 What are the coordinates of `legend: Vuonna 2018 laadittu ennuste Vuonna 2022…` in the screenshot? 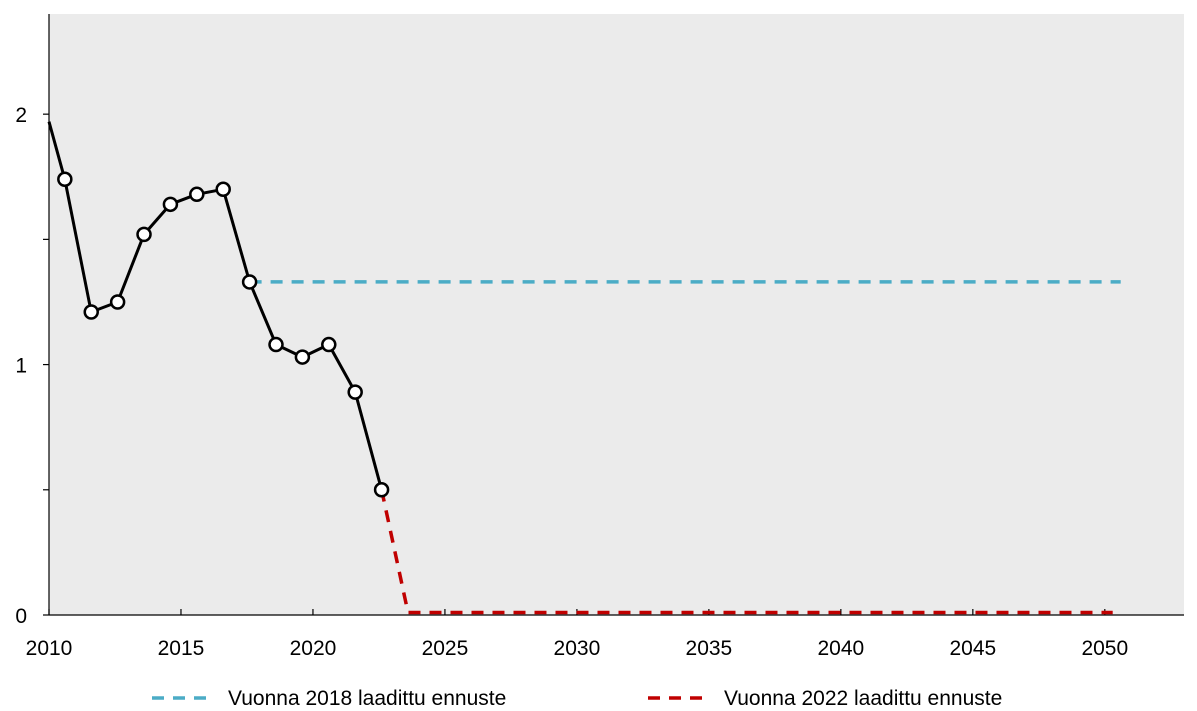 It's located at (577, 698).